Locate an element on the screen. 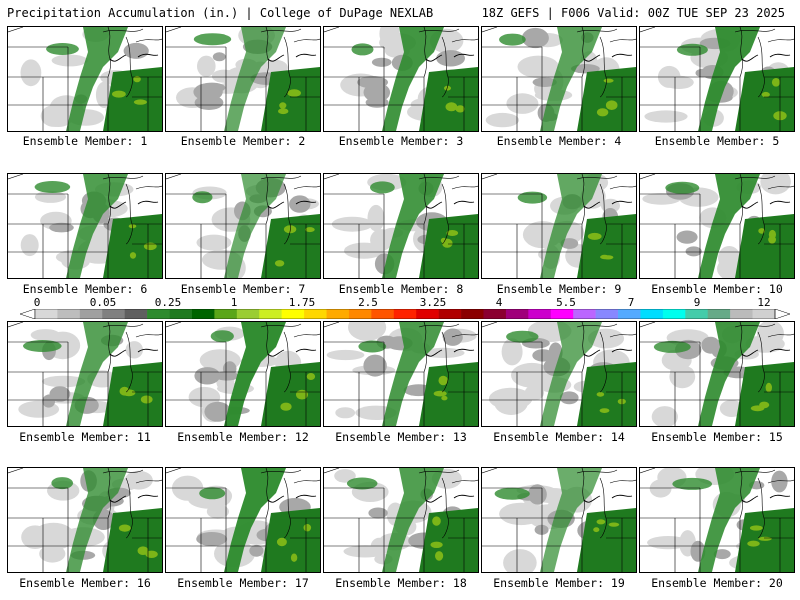  ensemble-member-label: Ensemble Member: 16 is located at coordinates (85, 583).